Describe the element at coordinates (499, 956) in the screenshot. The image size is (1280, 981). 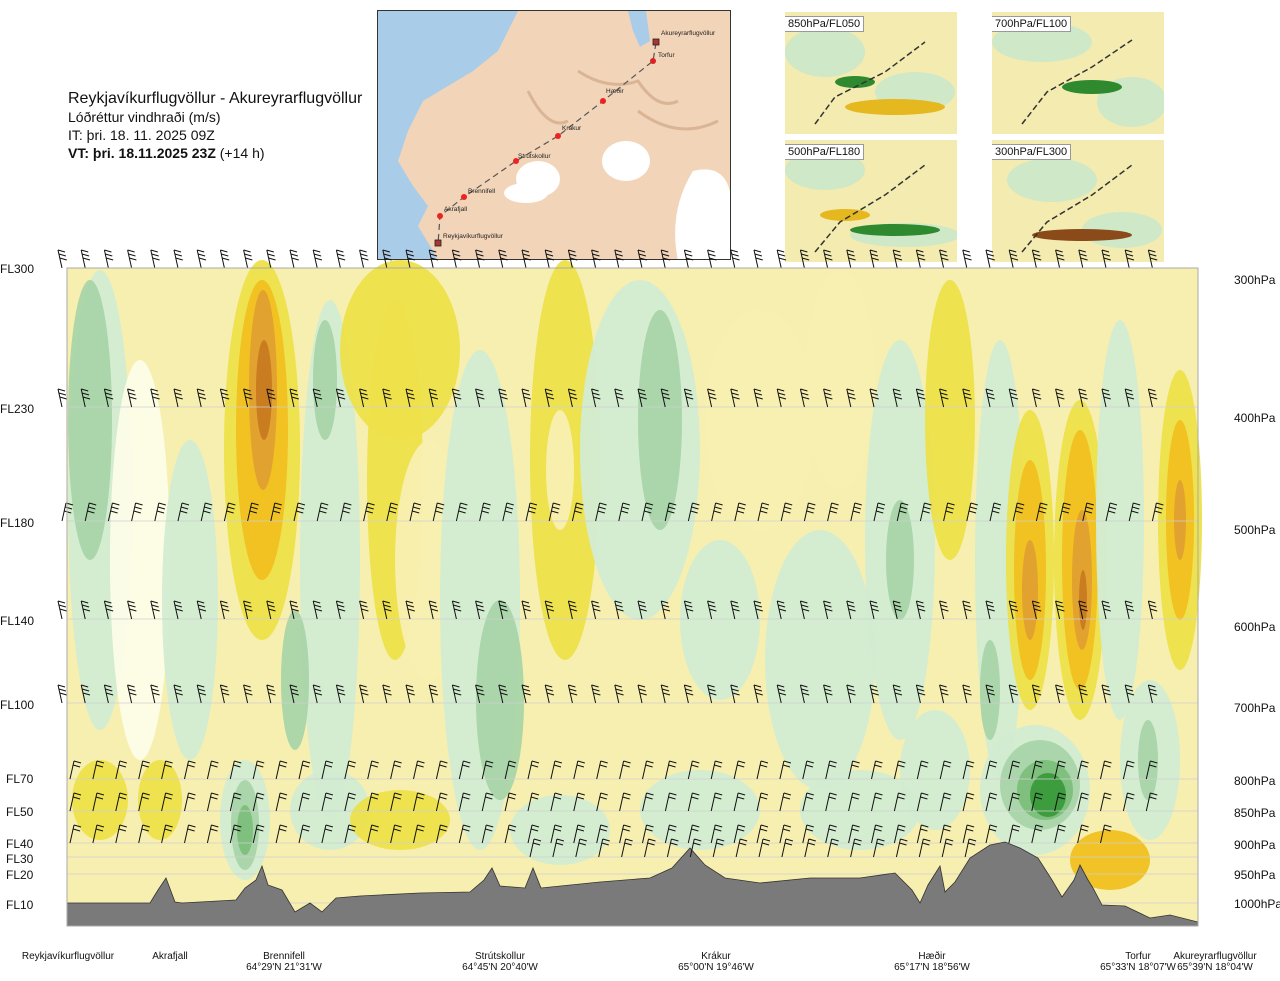
I see `location-strutskollur-name: Strútskollur` at that location.